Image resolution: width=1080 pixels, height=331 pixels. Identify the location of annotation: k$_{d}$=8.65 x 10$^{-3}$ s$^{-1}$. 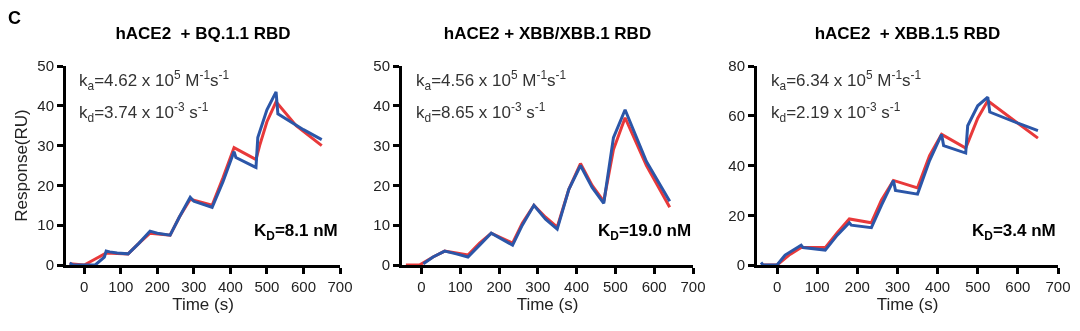
(481, 112).